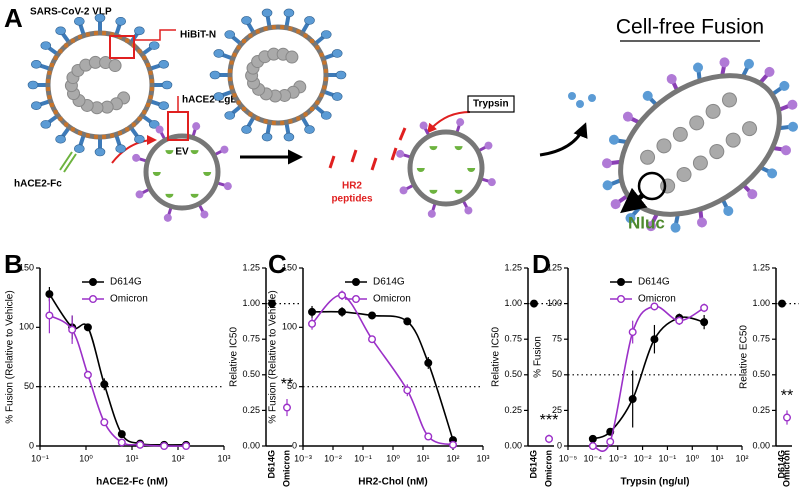 The height and width of the screenshot is (496, 800). What do you see at coordinates (643, 458) in the screenshot?
I see `x-tick-label: 10⁻²` at bounding box center [643, 458].